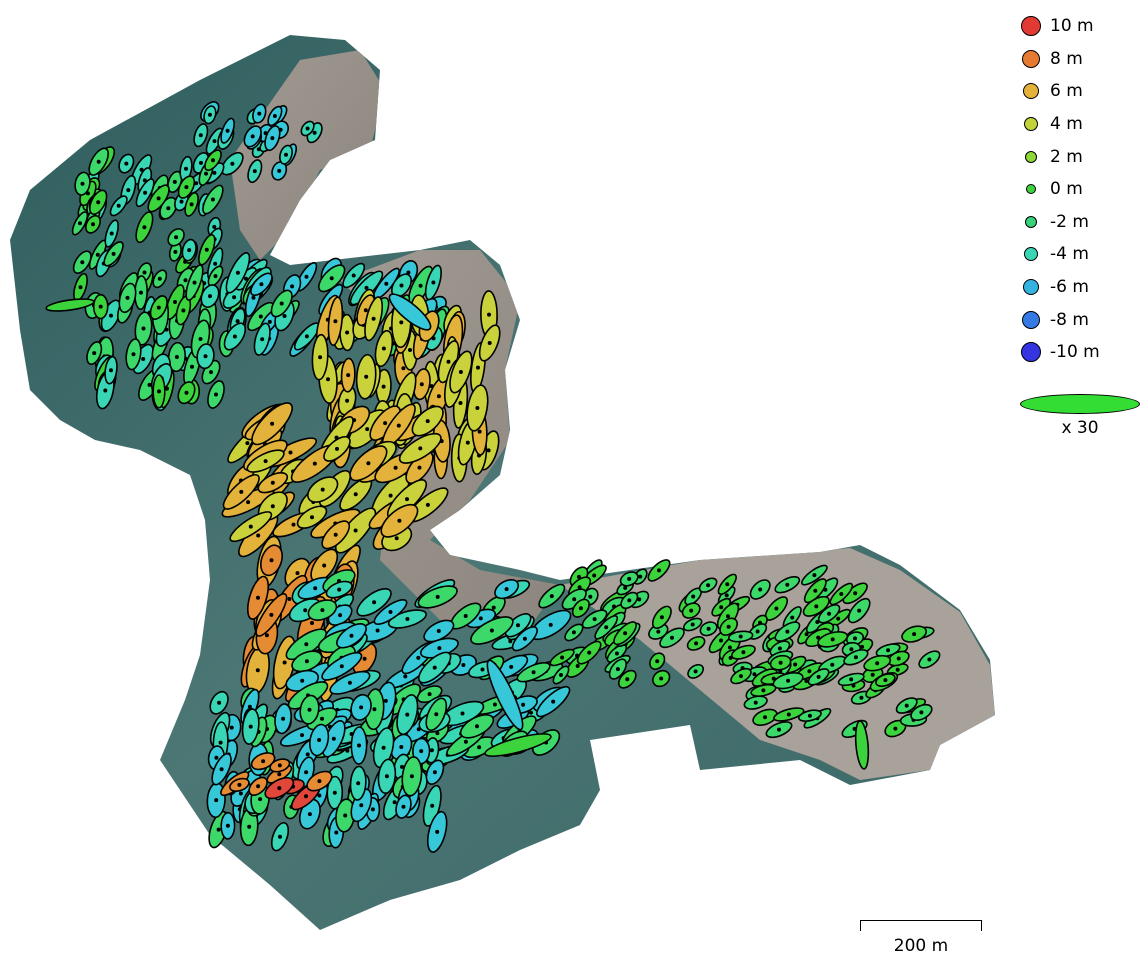 The height and width of the screenshot is (958, 1142). What do you see at coordinates (1080, 59) in the screenshot?
I see `legend-item: 8 m` at bounding box center [1080, 59].